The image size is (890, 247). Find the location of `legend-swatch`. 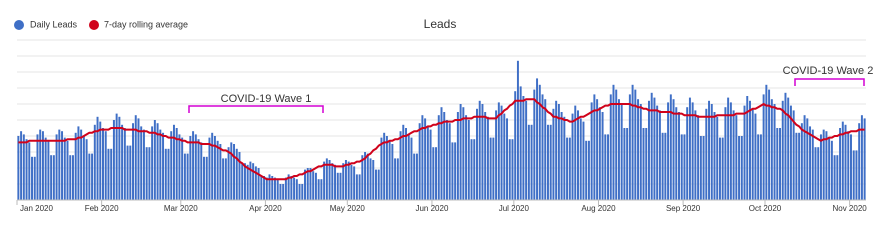

legend-swatch is located at coordinates (19, 25).